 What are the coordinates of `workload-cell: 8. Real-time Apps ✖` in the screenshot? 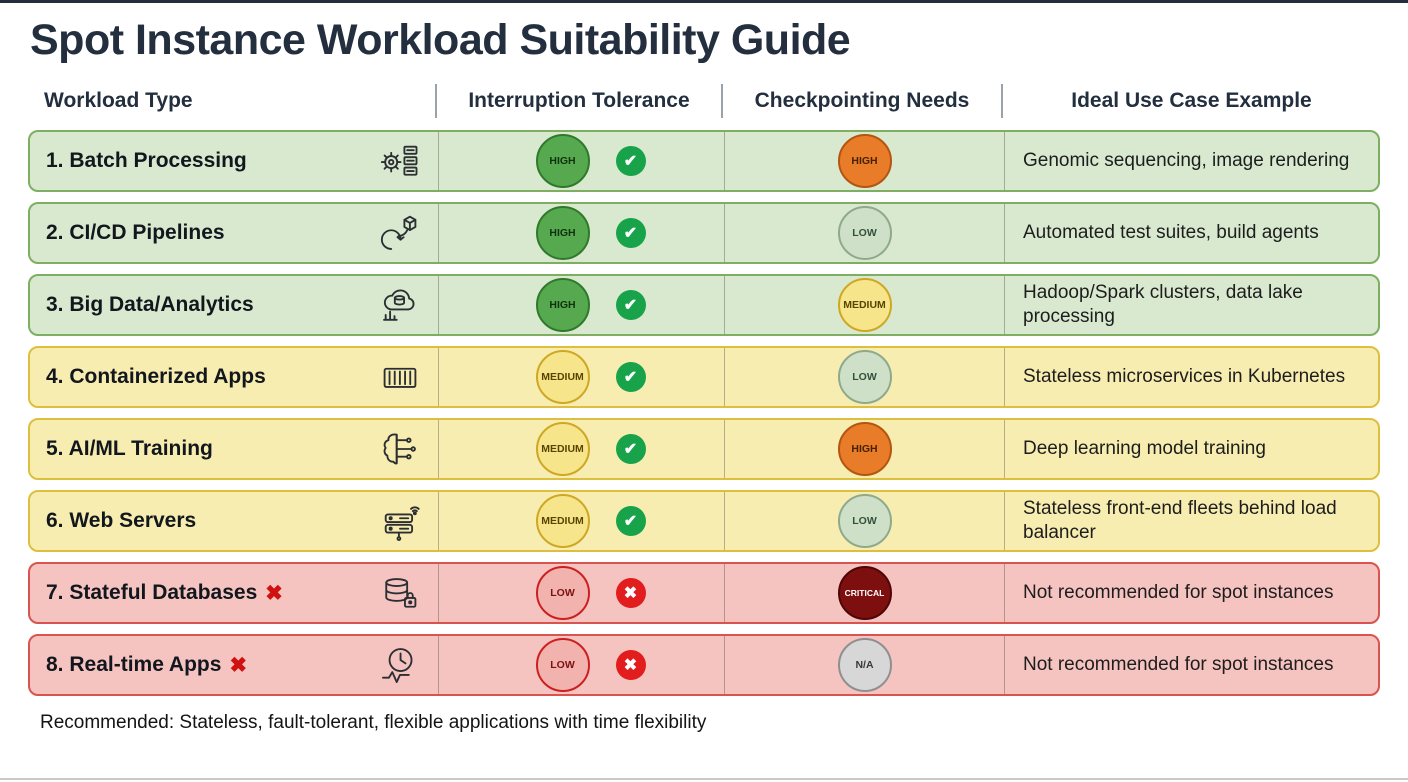 It's located at (234, 665).